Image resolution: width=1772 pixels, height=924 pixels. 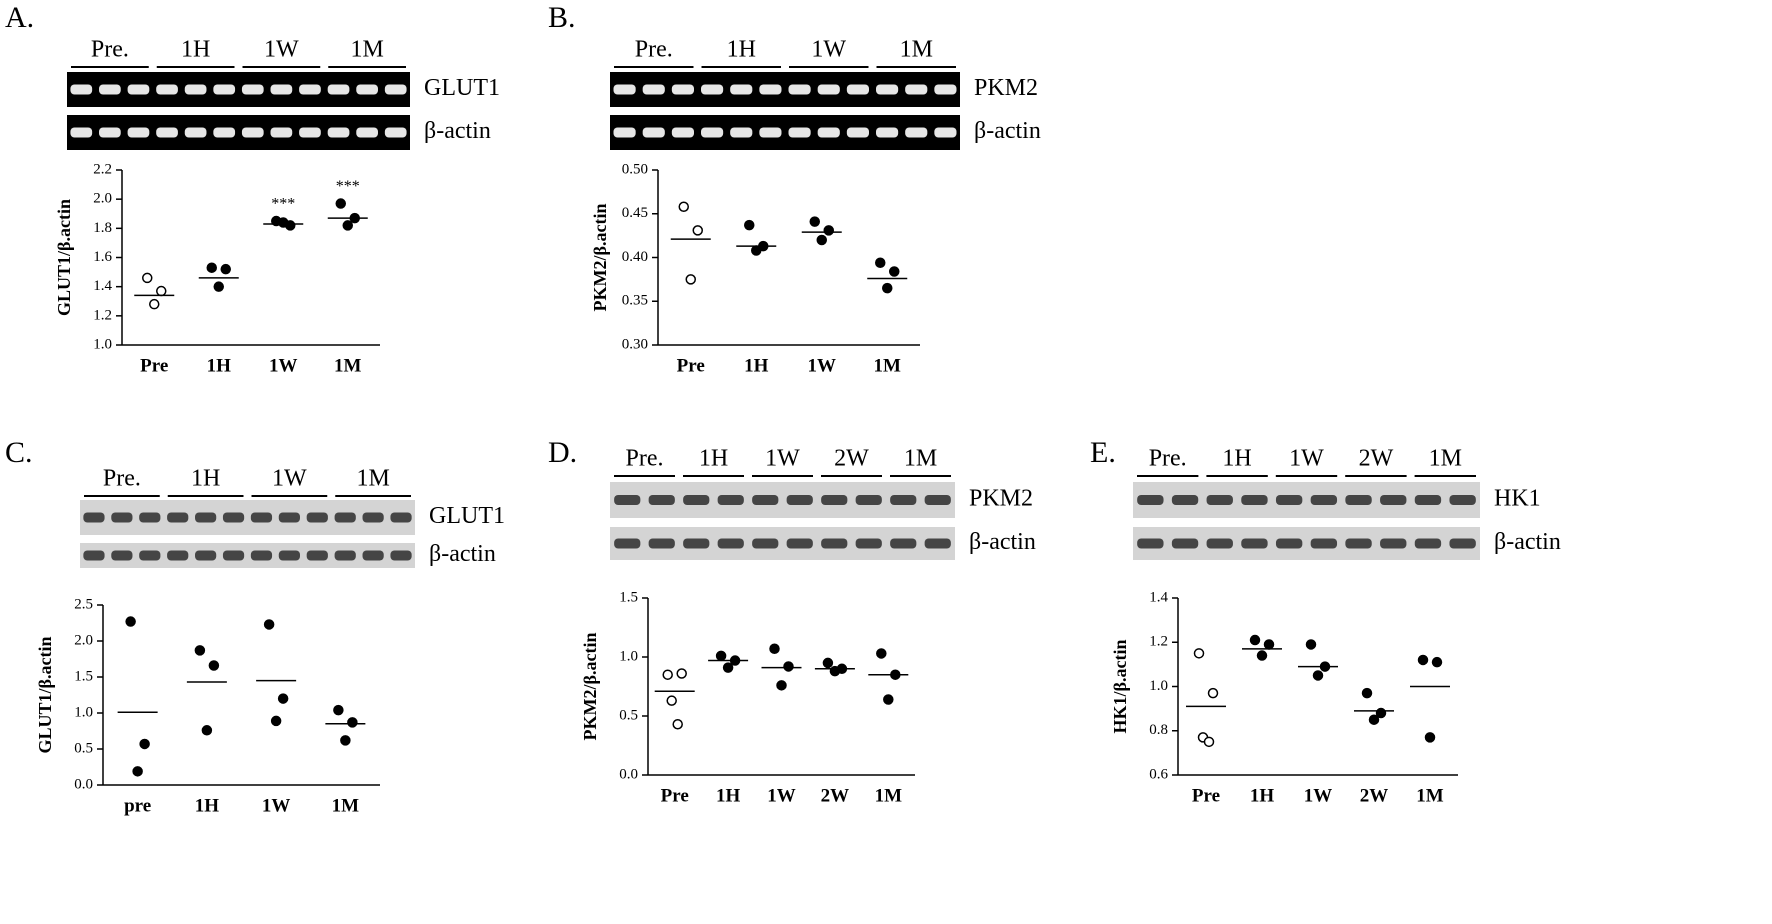 What do you see at coordinates (562, 17) in the screenshot?
I see `panel-label: B.` at bounding box center [562, 17].